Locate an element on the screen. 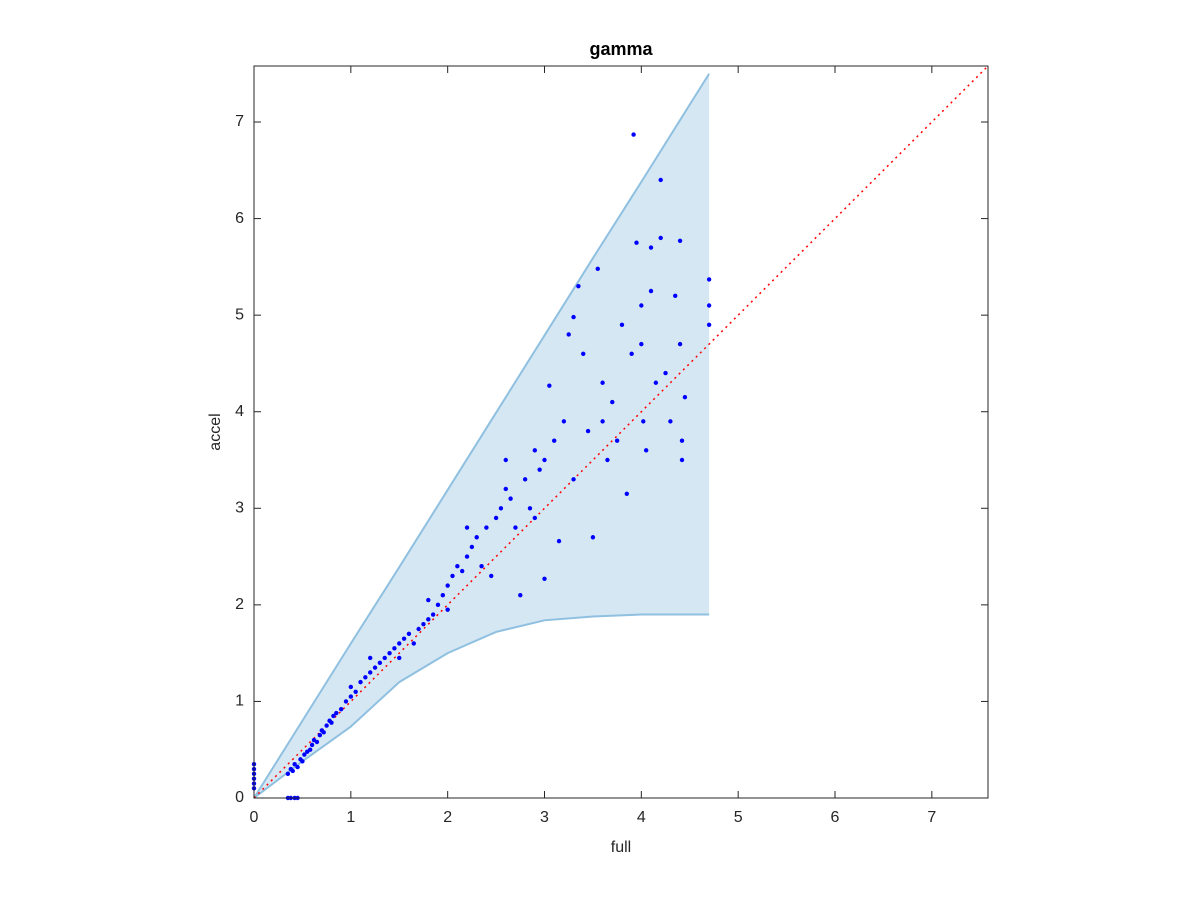  y-tick-label: 5 is located at coordinates (239, 314).